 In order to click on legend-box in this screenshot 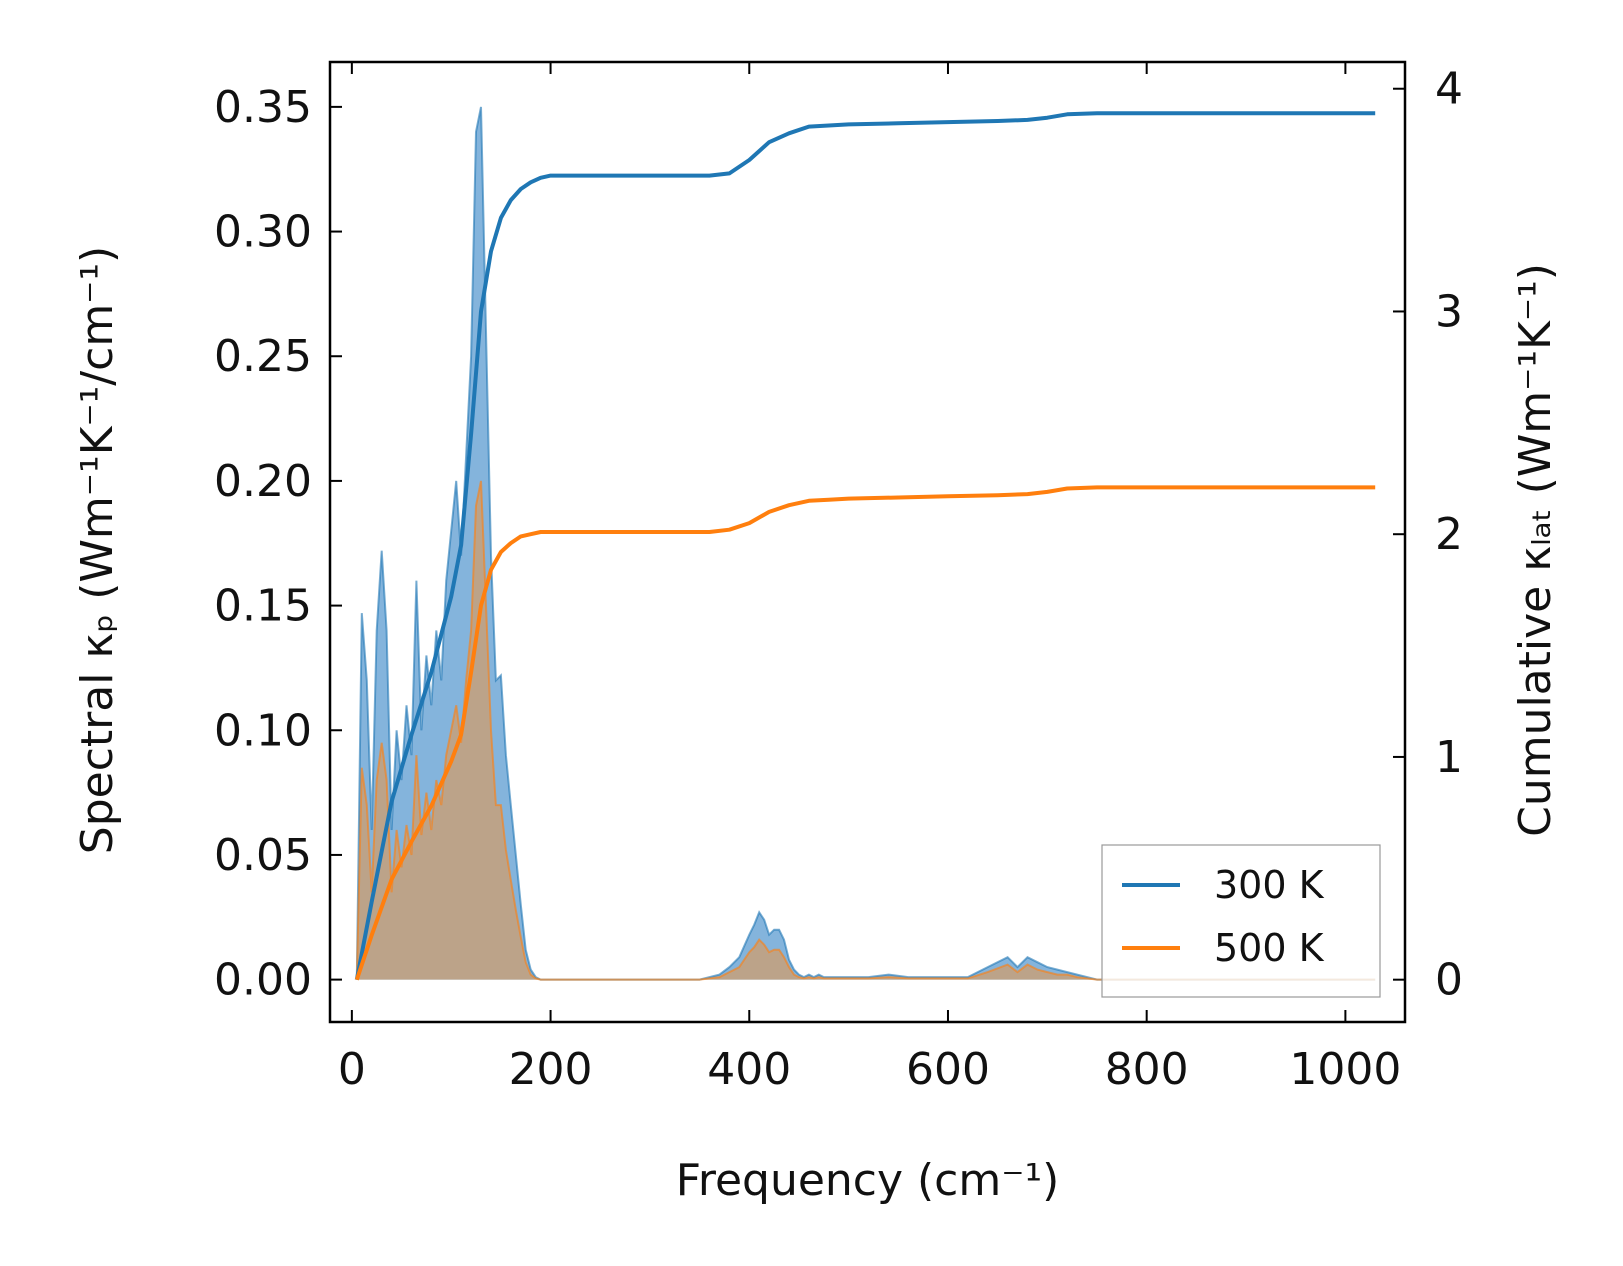, I will do `click(1241, 921)`.